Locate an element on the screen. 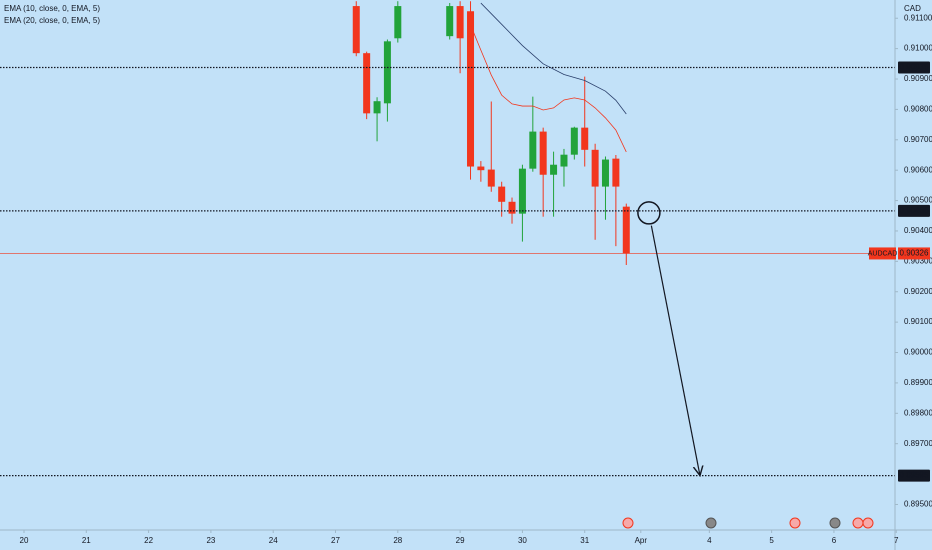 The image size is (932, 550). y-tick-label: 0.89900 is located at coordinates (918, 382).